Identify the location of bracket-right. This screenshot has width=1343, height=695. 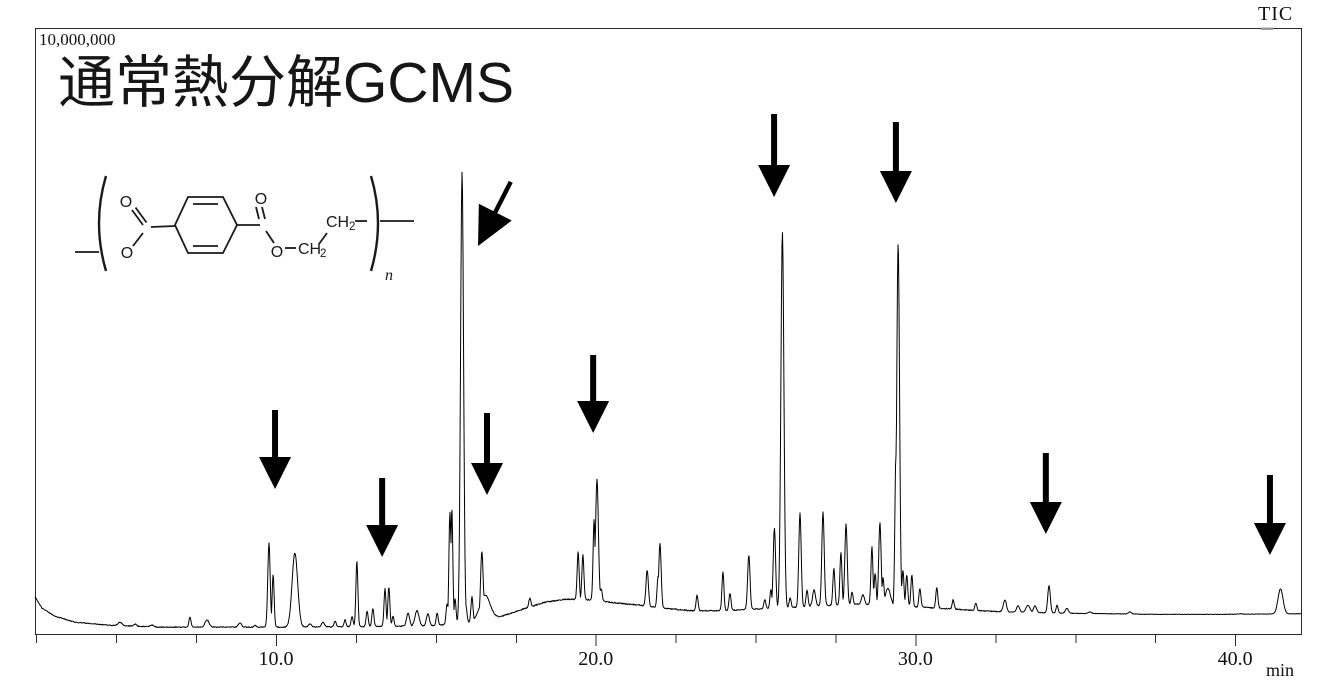
(374, 223).